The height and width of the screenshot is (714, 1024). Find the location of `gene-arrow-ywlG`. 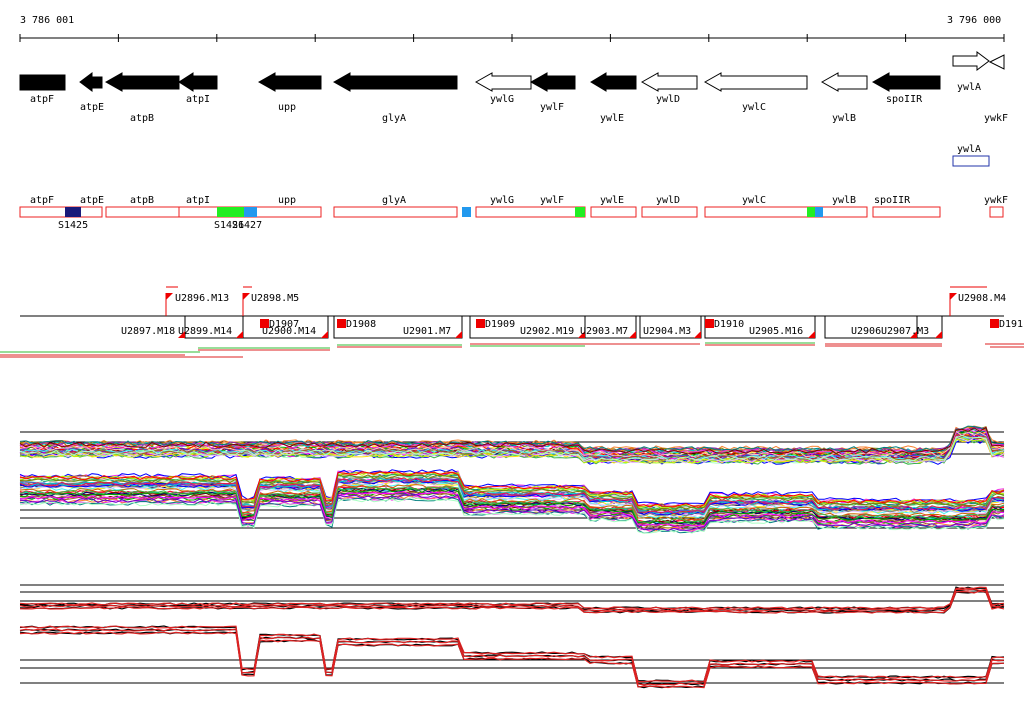

gene-arrow-ywlG is located at coordinates (503, 82).